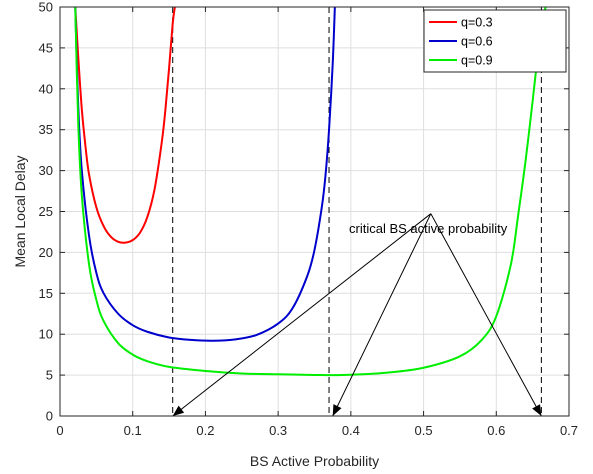 The width and height of the screenshot is (593, 474). I want to click on y-tick-label: 30, so click(46, 170).